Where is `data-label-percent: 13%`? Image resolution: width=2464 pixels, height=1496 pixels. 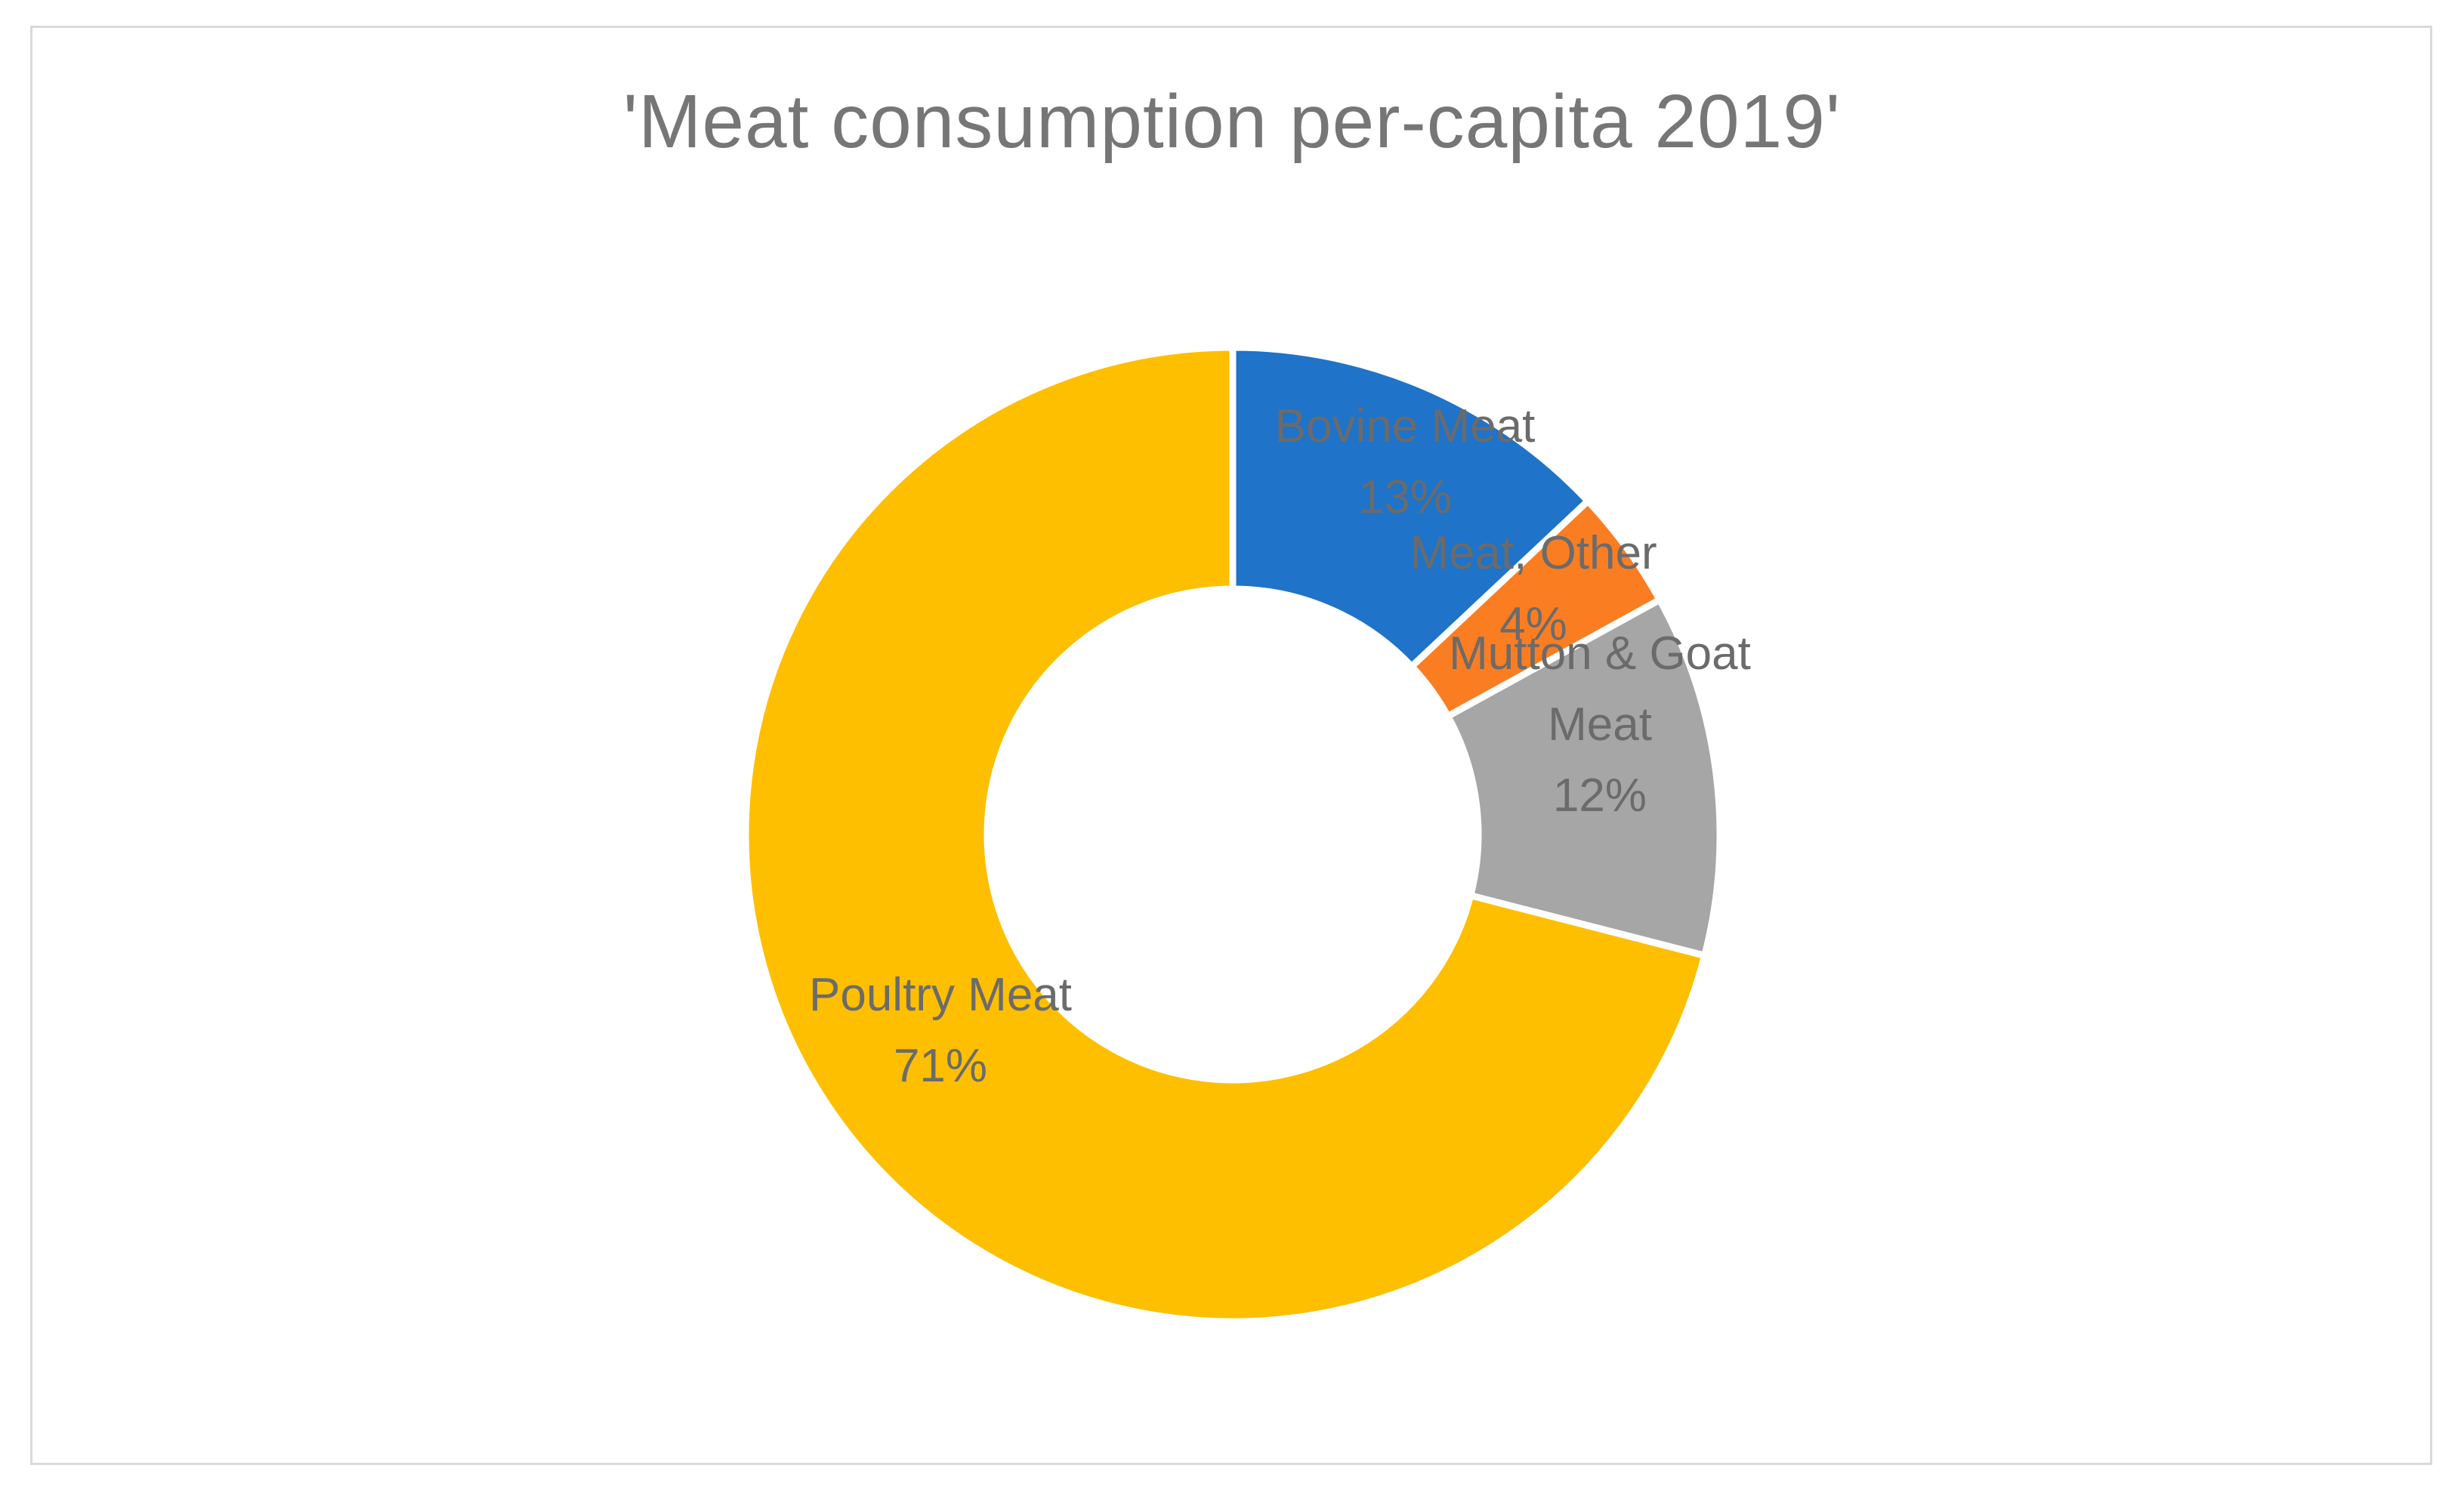 data-label-percent: 13% is located at coordinates (1405, 497).